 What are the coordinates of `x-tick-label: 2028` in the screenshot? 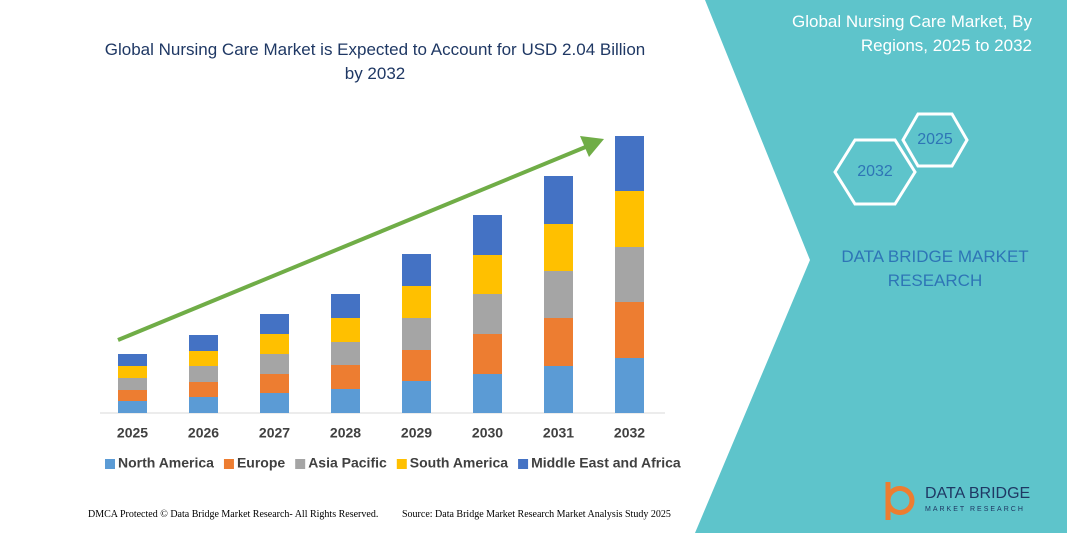 It's located at (345, 433).